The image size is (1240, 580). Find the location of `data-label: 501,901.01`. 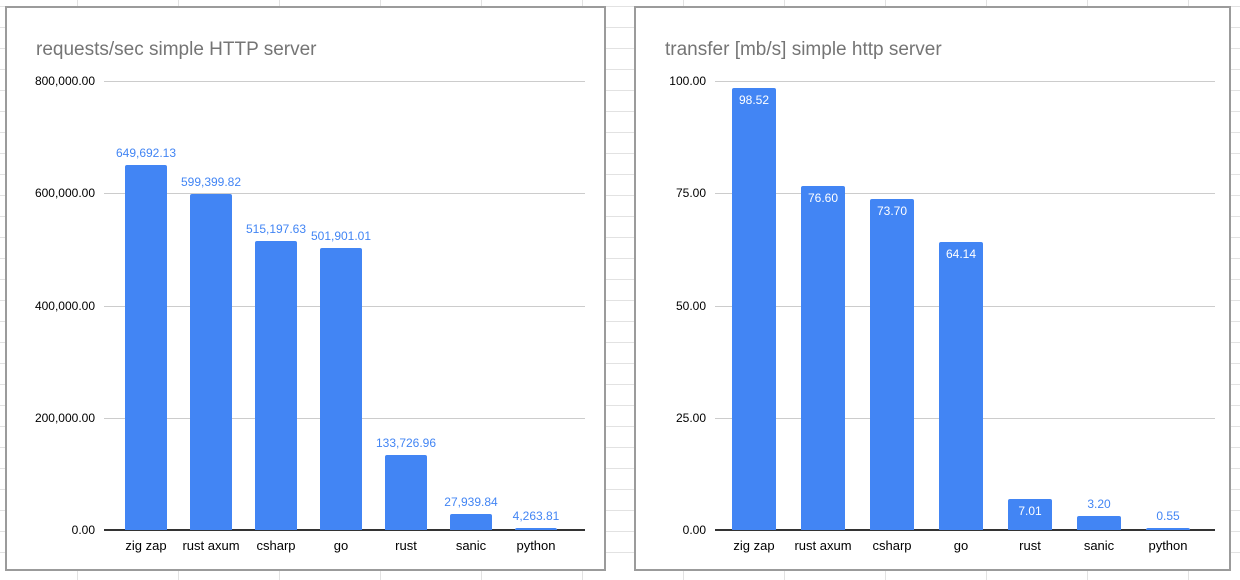

data-label: 501,901.01 is located at coordinates (341, 236).